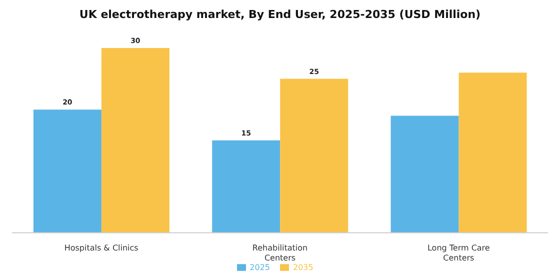 Image resolution: width=560 pixels, height=280 pixels. I want to click on legend-label: 2025, so click(260, 267).